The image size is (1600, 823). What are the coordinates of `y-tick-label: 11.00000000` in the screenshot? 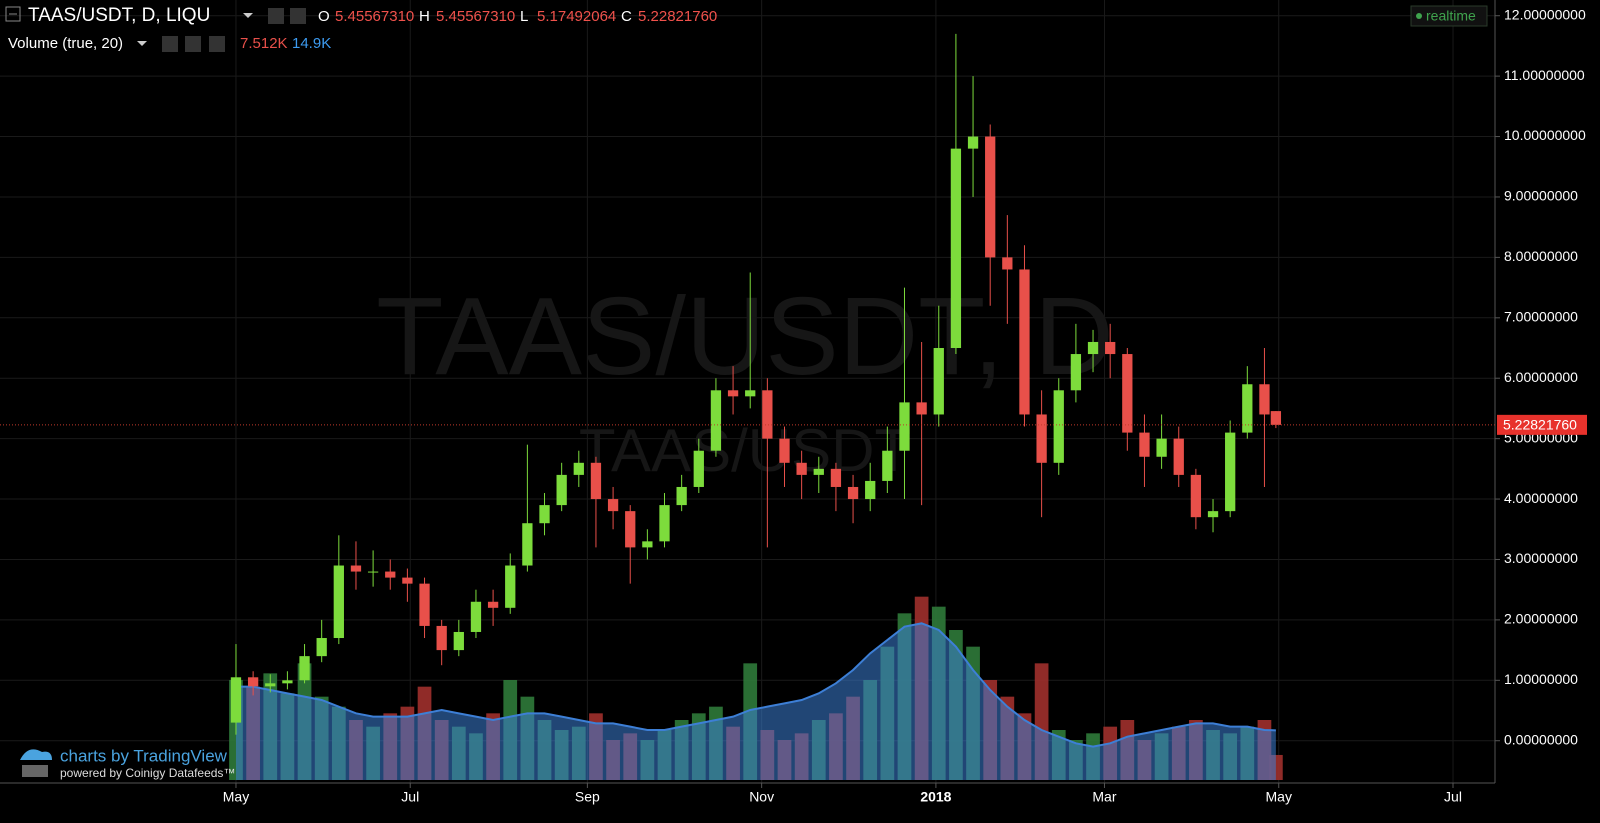 It's located at (1544, 75).